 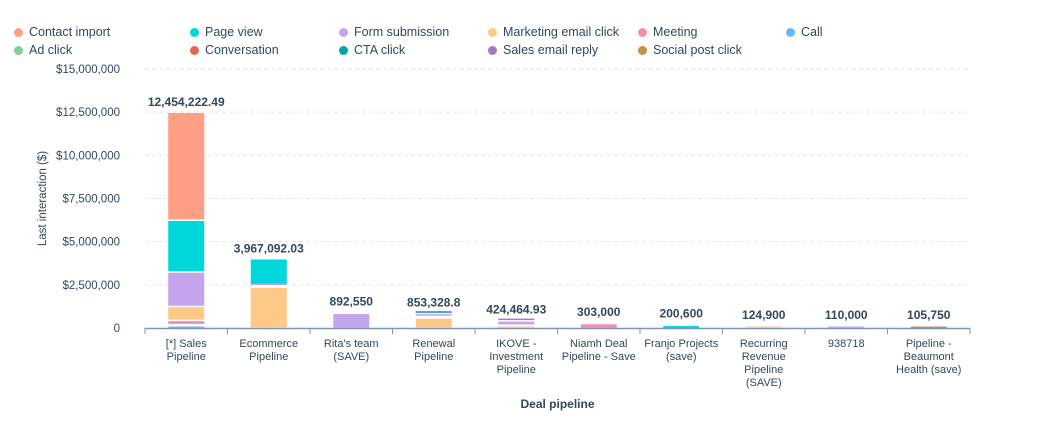 I want to click on x-tick-label: Renewal, so click(x=433, y=344).